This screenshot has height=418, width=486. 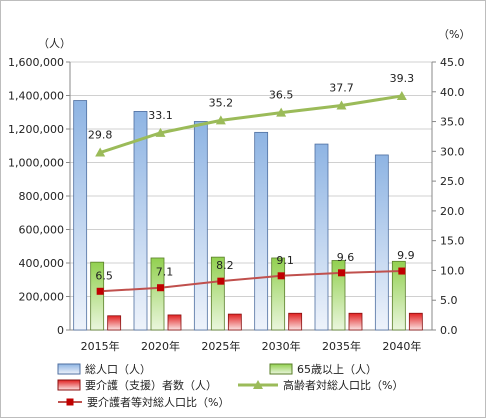 I want to click on line-elderly-ratio, so click(x=251, y=124).